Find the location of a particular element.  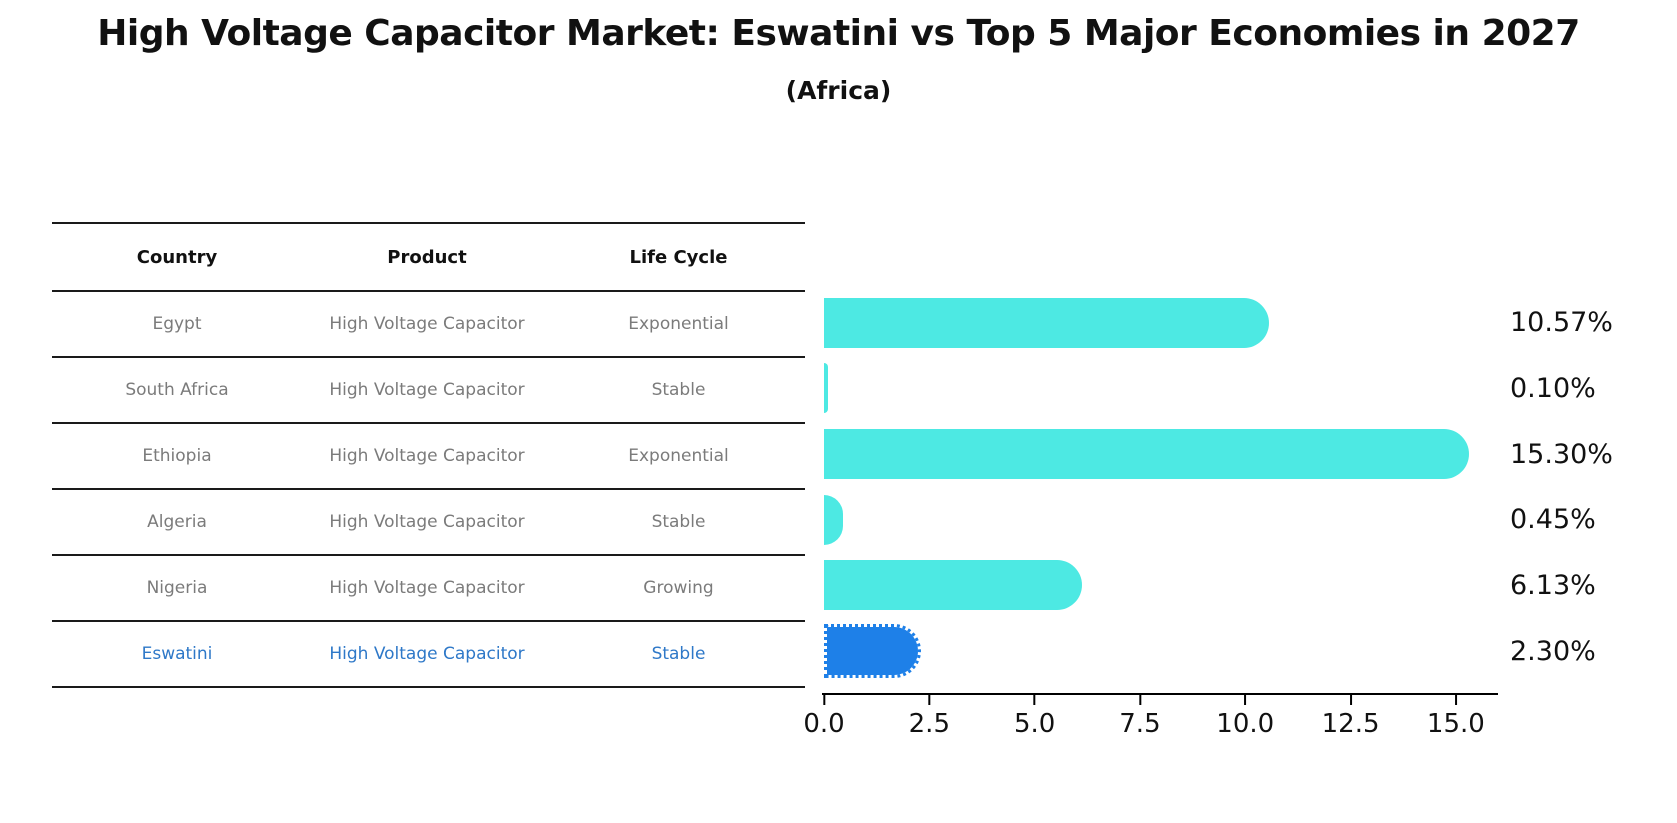

tick-label: 2.5 is located at coordinates (929, 724).